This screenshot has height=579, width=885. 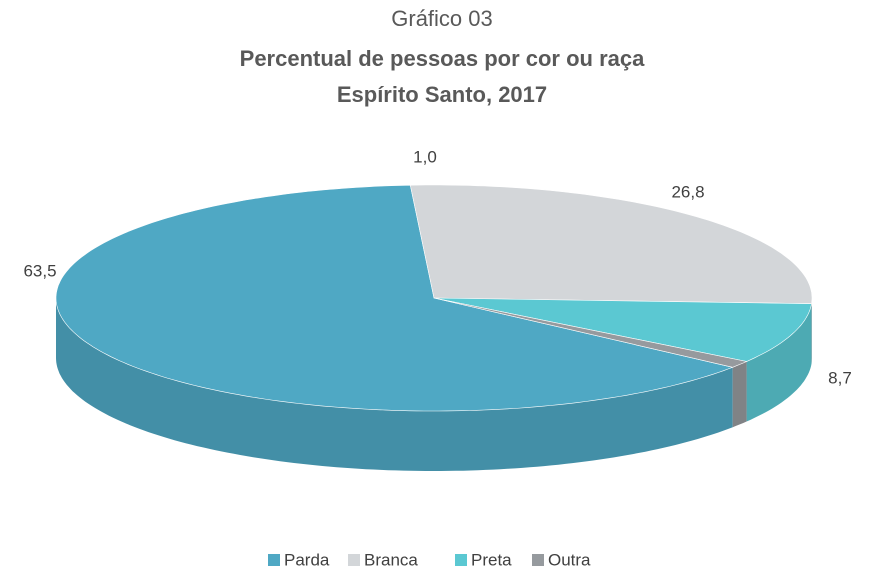 What do you see at coordinates (307, 559) in the screenshot?
I see `legend-label: Parda` at bounding box center [307, 559].